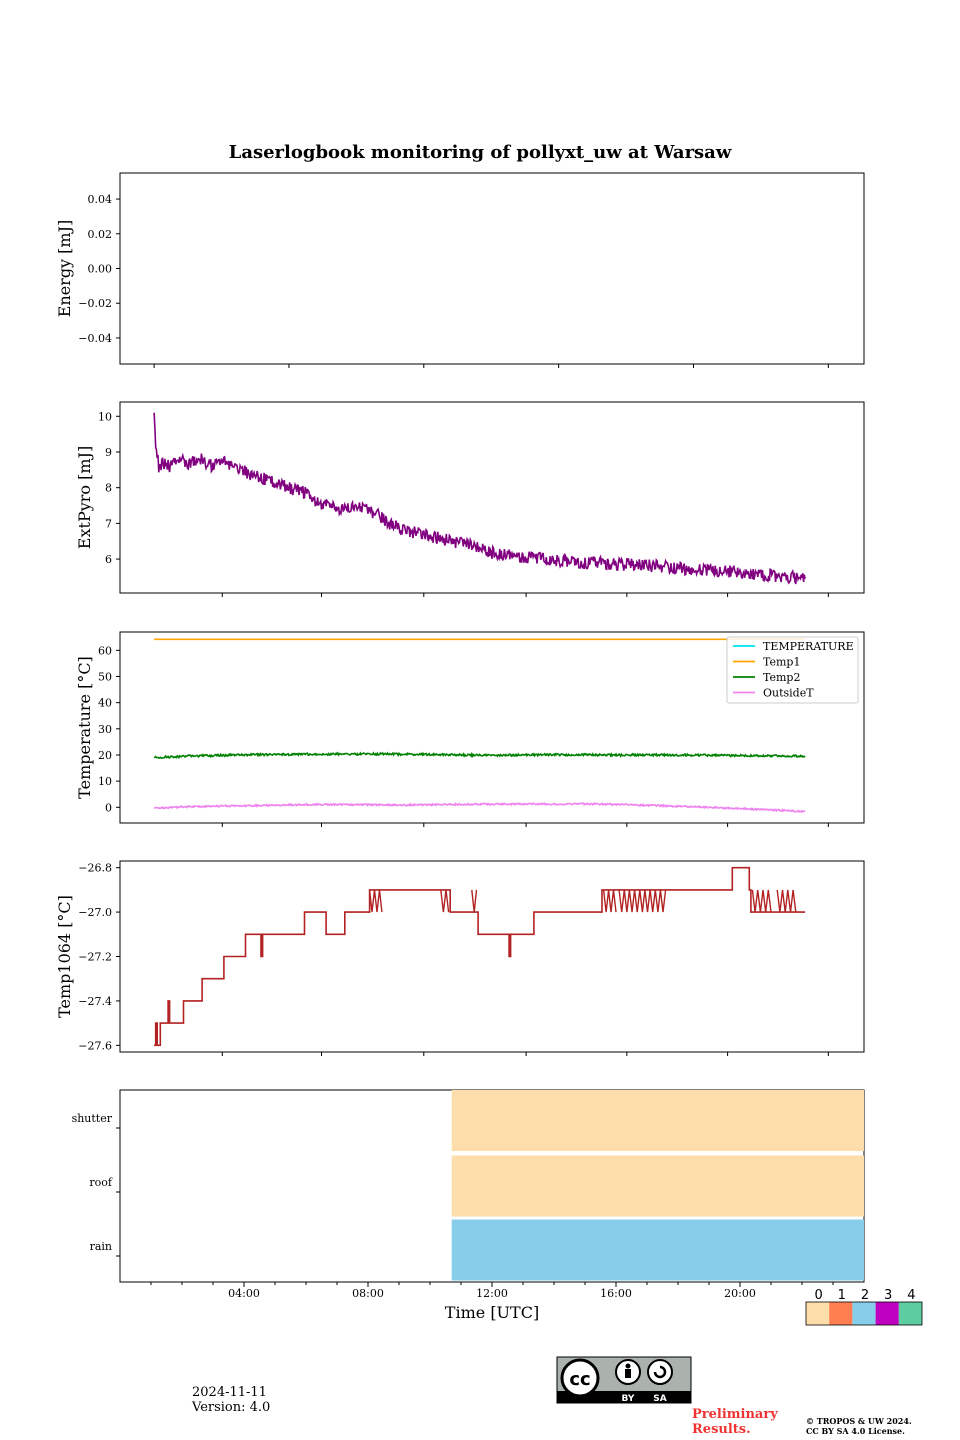 This screenshot has width=960, height=1440. Describe the element at coordinates (479, 498) in the screenshot. I see `extpyro-series-line` at that location.